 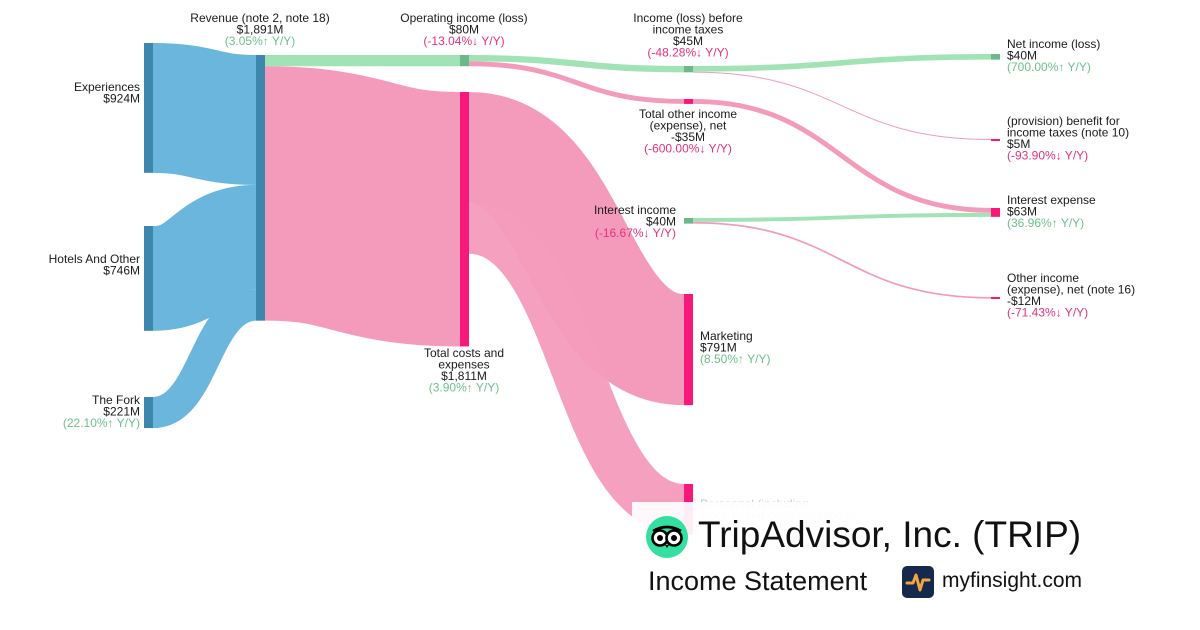 I want to click on label-net-name: Net income (loss), so click(x=1053, y=44).